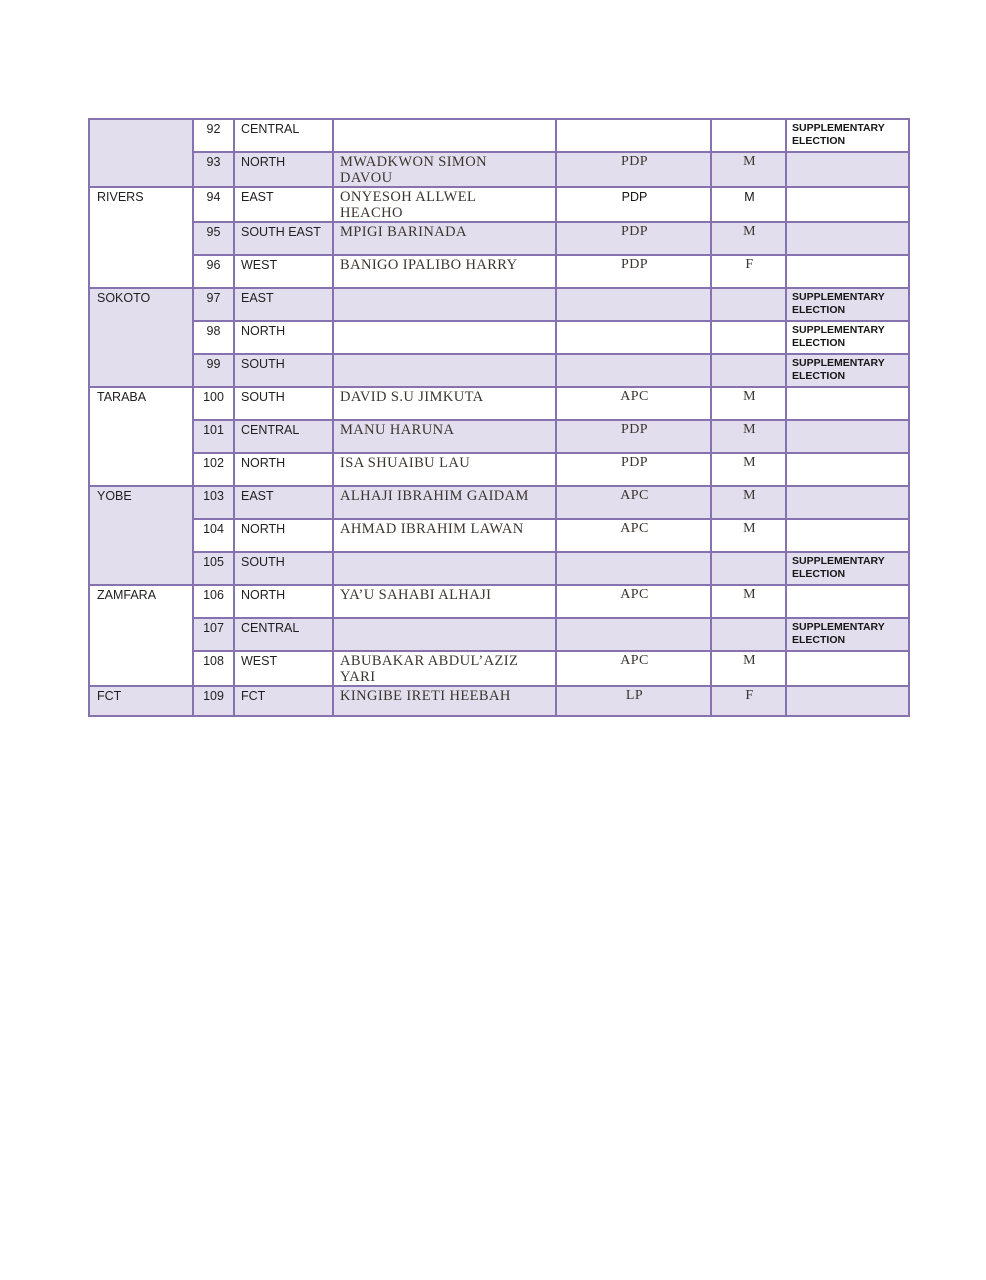 The width and height of the screenshot is (986, 1280). What do you see at coordinates (444, 601) in the screenshot?
I see `candidate-name-cell: YA’U SAHABI ALHAJI` at bounding box center [444, 601].